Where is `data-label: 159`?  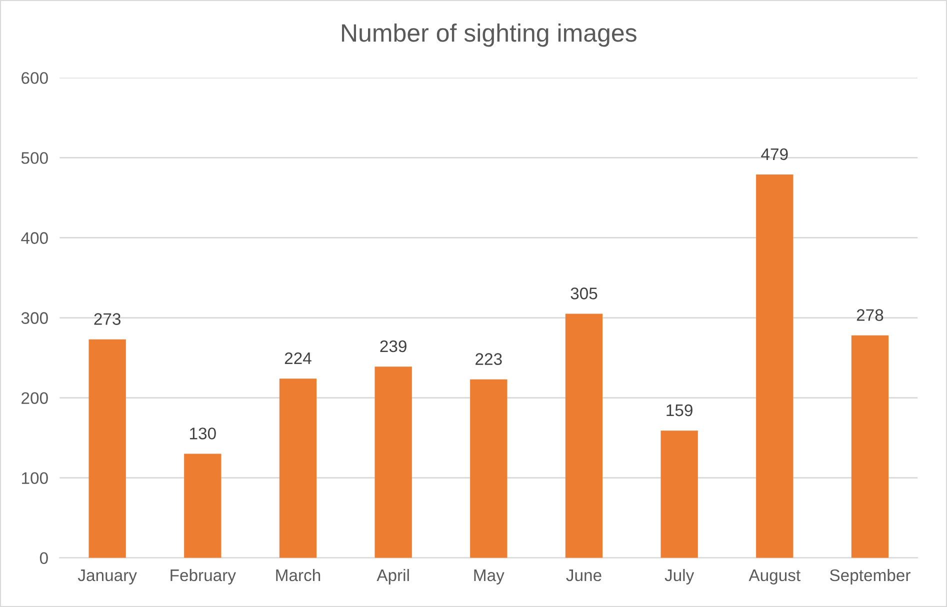
data-label: 159 is located at coordinates (679, 410).